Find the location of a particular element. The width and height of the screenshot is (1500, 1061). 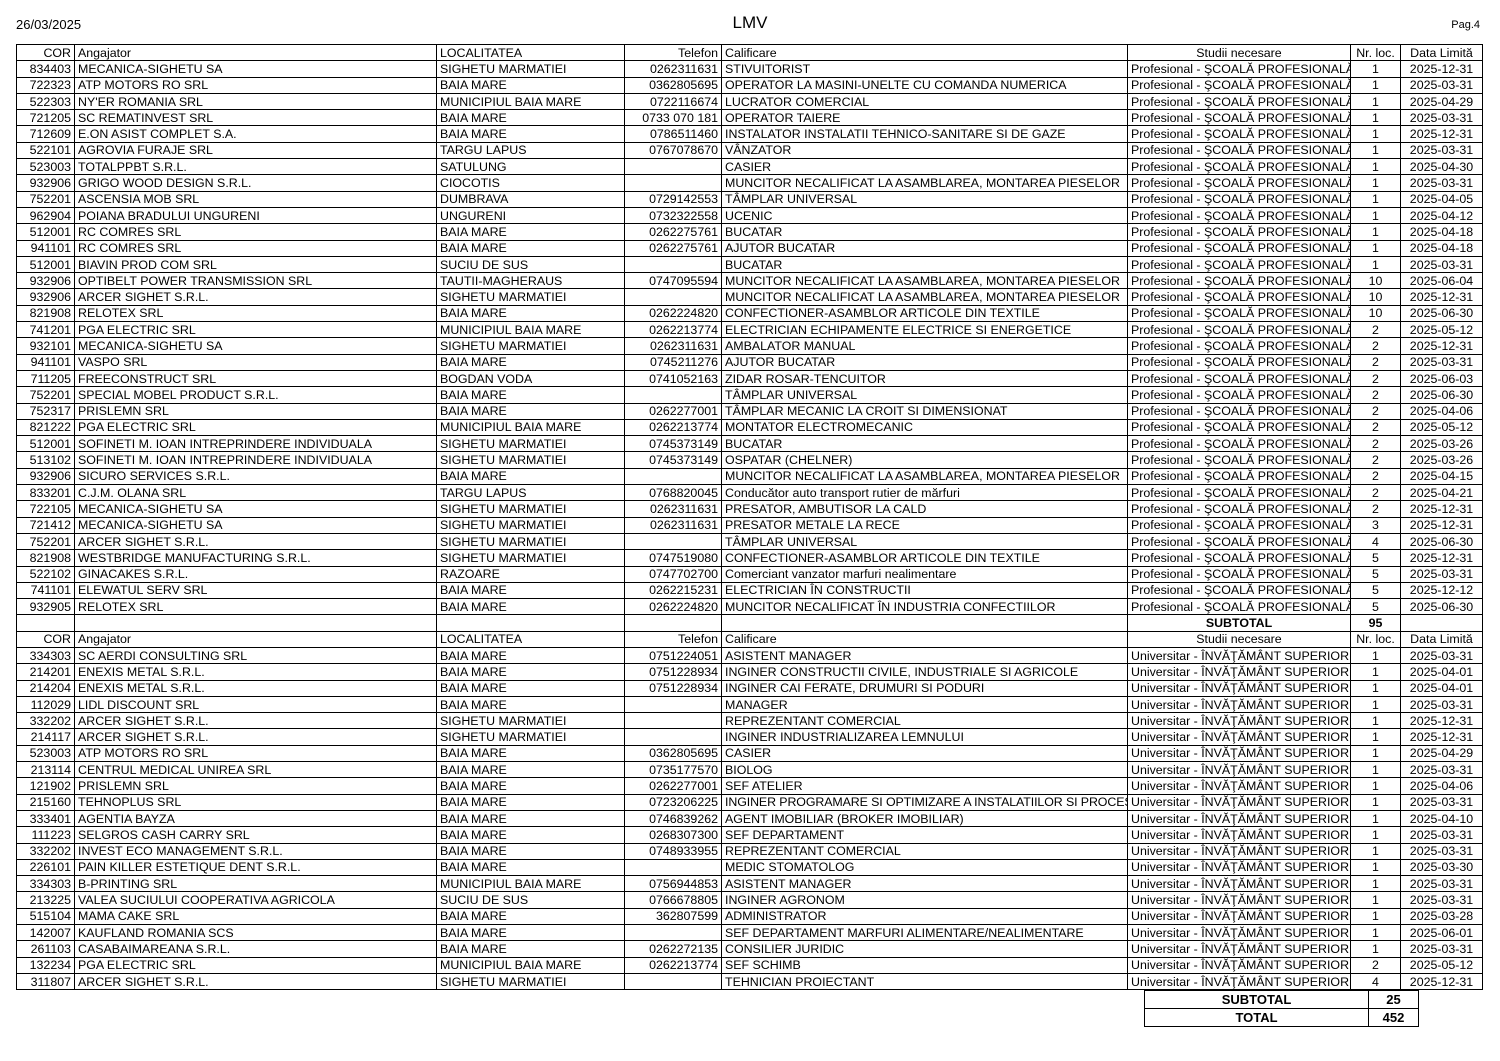

cell-calificare: TÂMPLAR MECANIC LA CROIT SI DIMENSIONAT is located at coordinates (924, 411).